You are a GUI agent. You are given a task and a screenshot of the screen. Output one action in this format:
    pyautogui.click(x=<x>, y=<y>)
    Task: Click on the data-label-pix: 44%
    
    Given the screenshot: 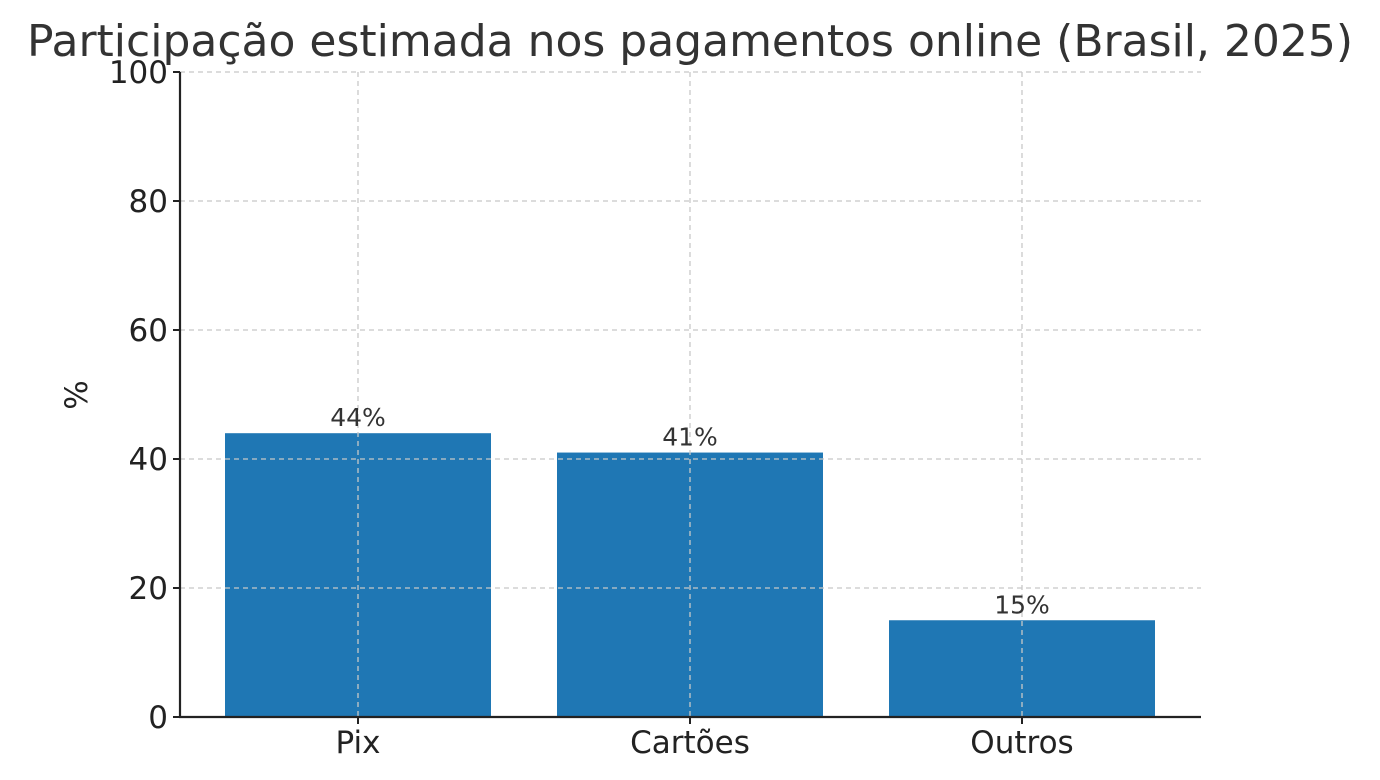 What is the action you would take?
    pyautogui.click(x=358, y=417)
    